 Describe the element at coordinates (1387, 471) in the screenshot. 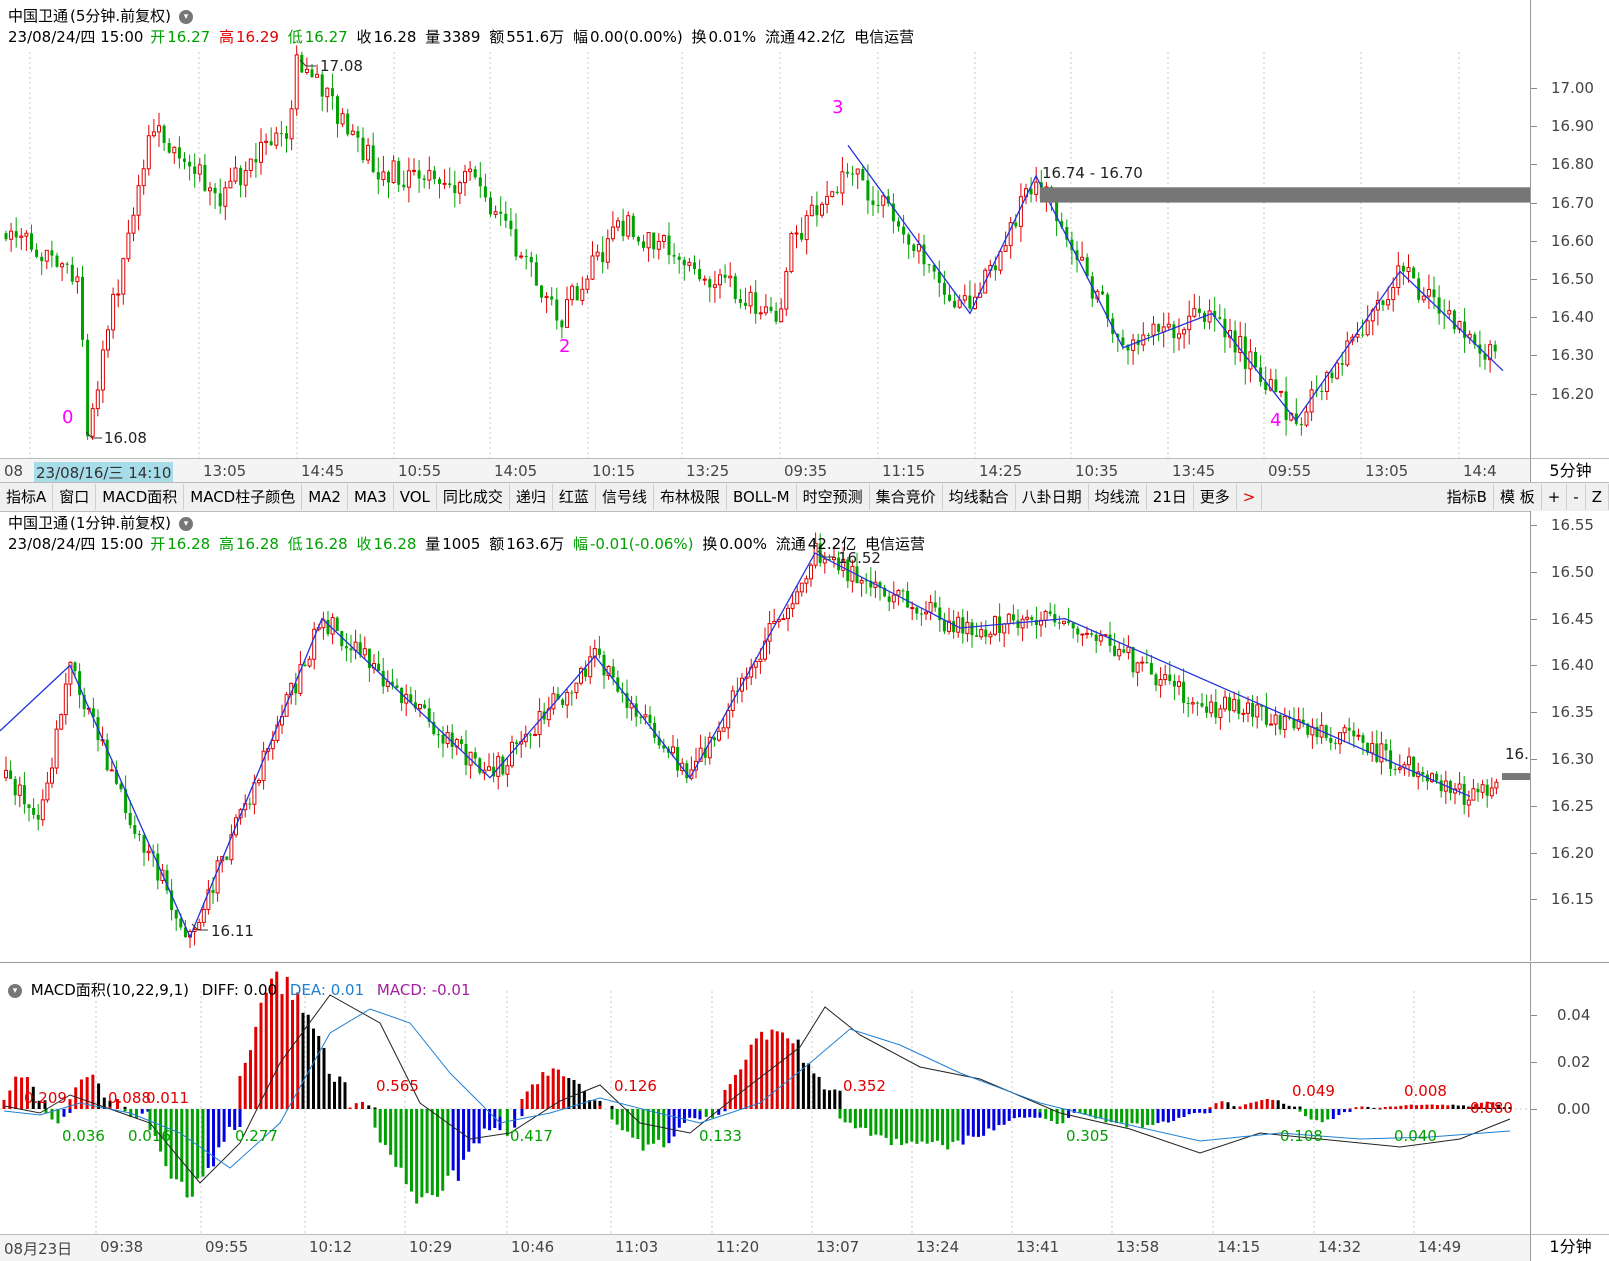

I see `top-time-tick: 13:05` at that location.